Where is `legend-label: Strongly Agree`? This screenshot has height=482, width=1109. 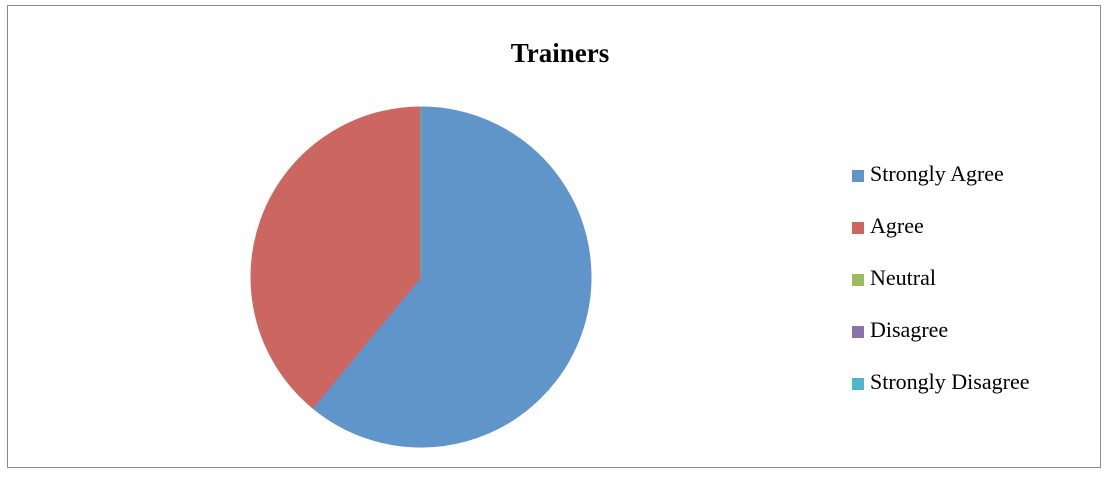
legend-label: Strongly Agree is located at coordinates (937, 173).